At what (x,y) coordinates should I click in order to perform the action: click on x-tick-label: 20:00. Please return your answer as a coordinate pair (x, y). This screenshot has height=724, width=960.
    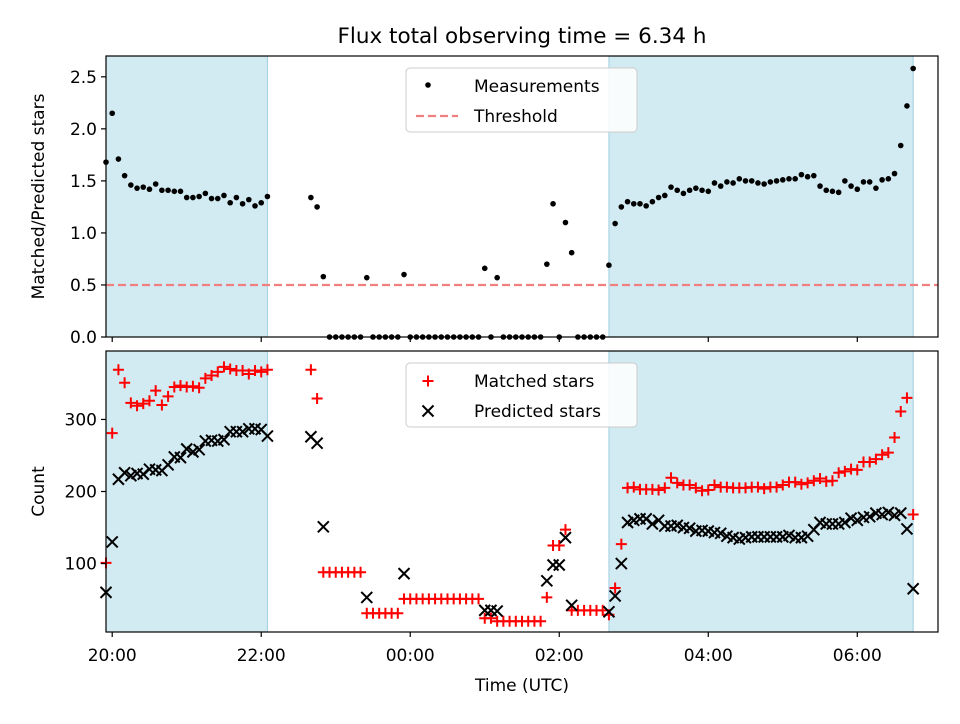
    Looking at the image, I should click on (112, 656).